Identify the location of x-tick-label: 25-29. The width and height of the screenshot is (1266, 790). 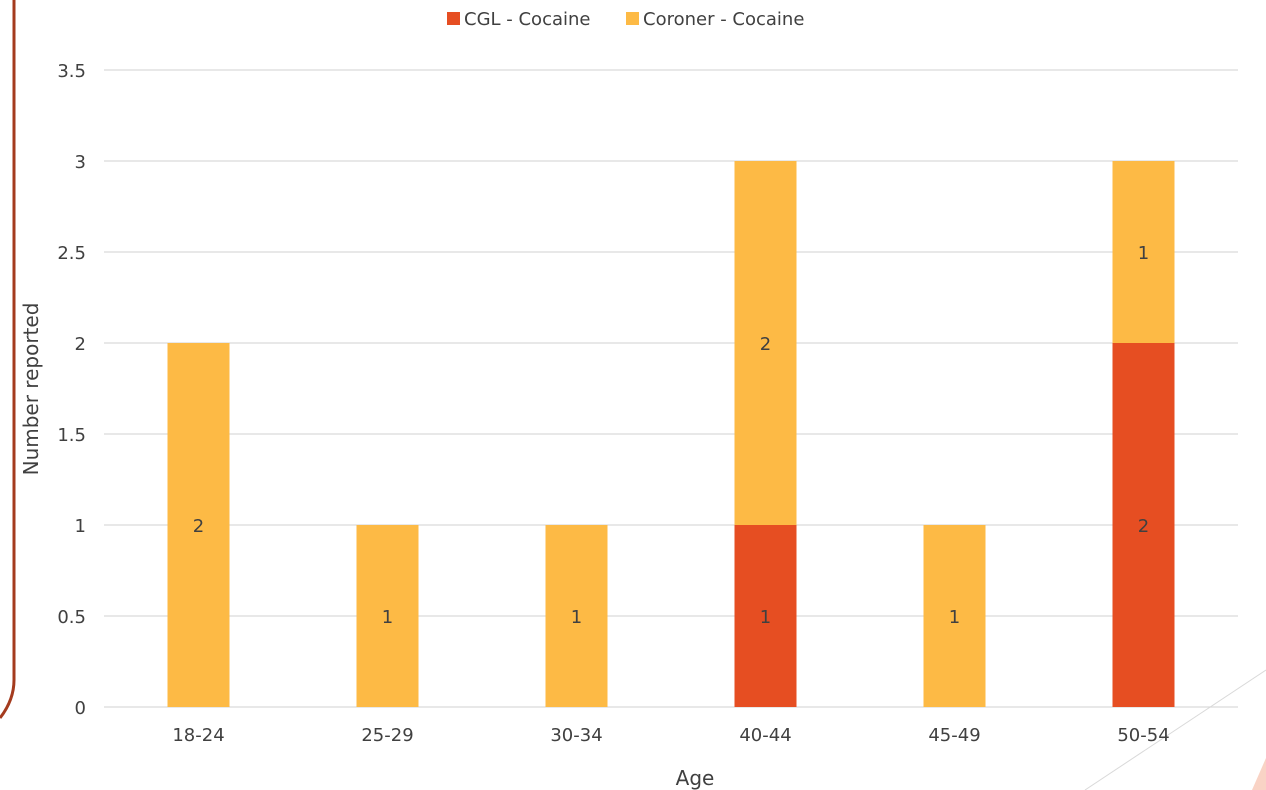
(387, 735).